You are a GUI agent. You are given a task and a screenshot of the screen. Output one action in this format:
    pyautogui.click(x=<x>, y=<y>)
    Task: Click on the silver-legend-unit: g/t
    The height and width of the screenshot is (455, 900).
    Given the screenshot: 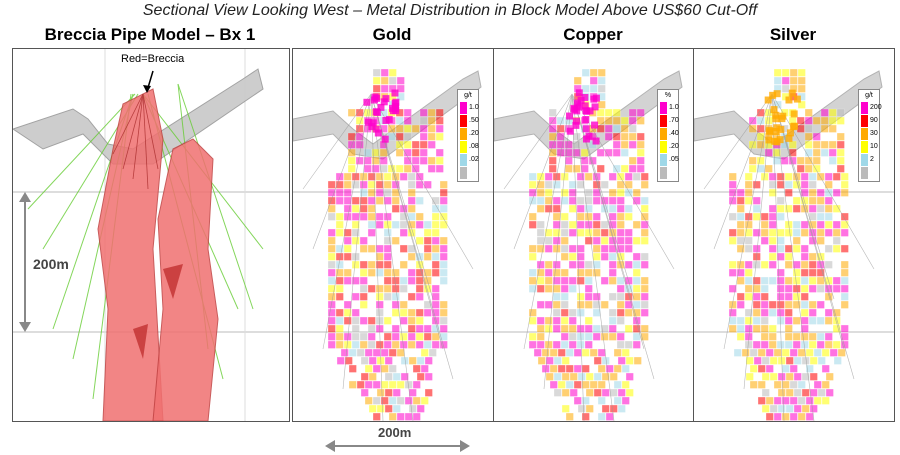 What is the action you would take?
    pyautogui.click(x=869, y=95)
    